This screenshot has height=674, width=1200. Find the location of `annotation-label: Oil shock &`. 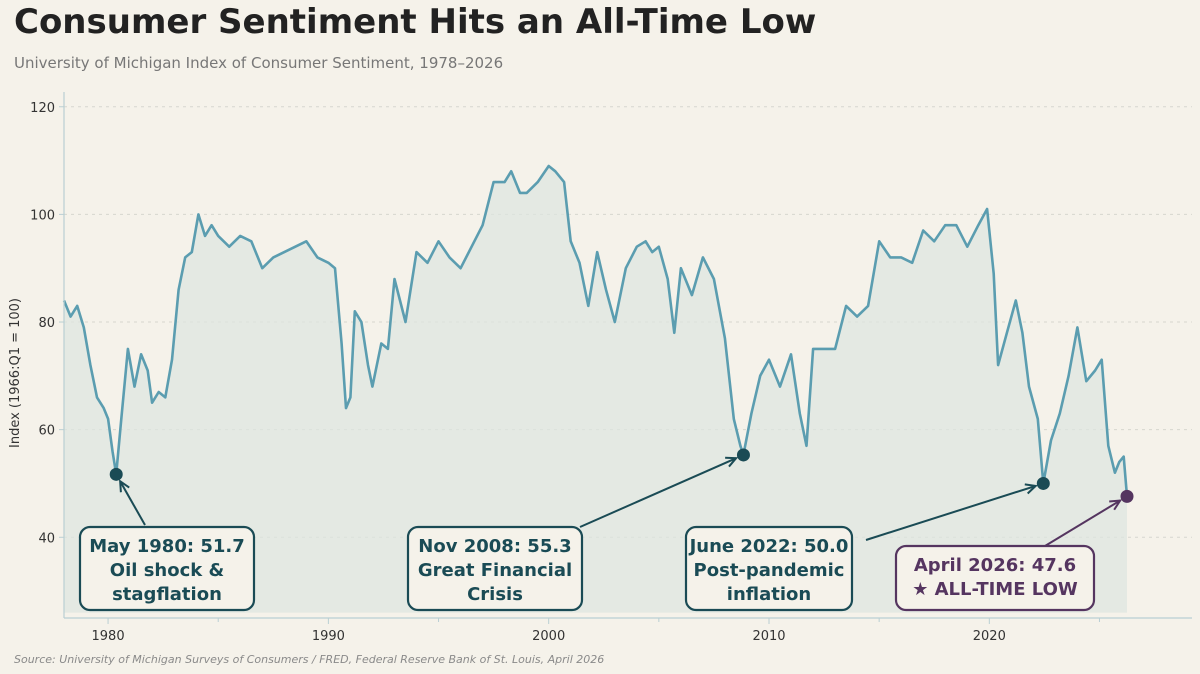

annotation-label: Oil shock & is located at coordinates (167, 570).